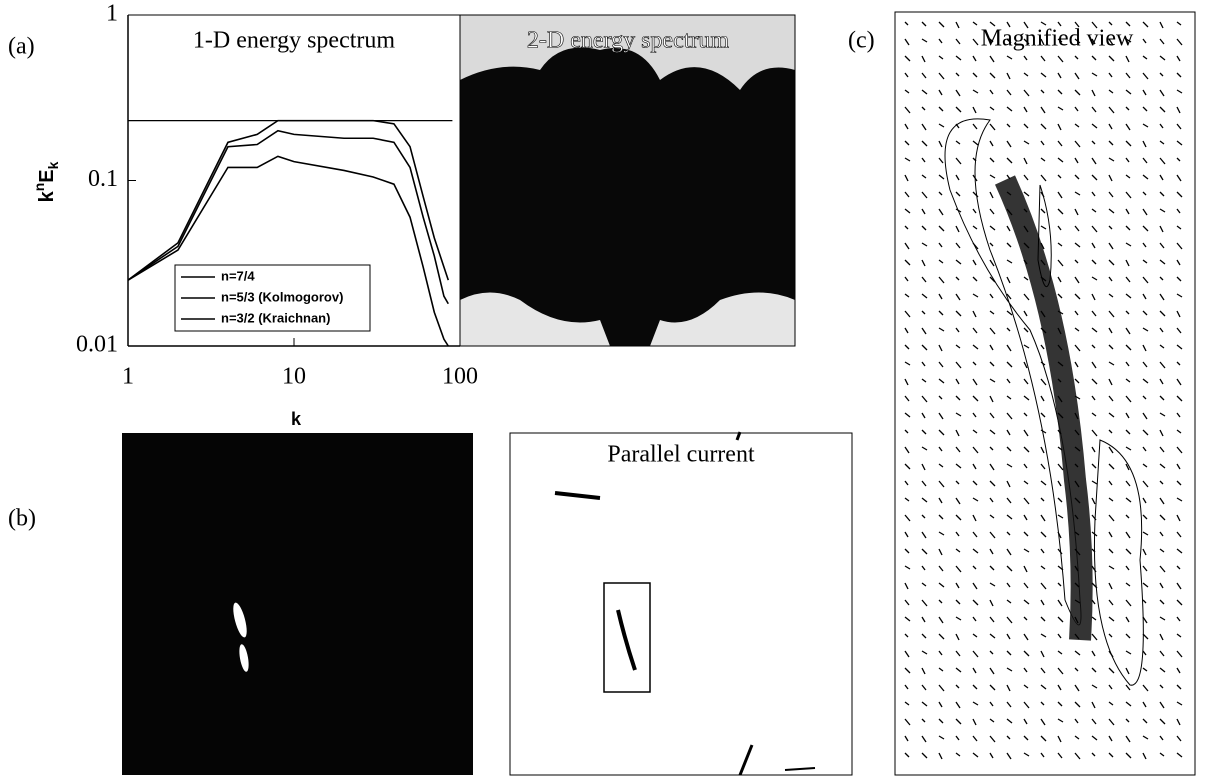  What do you see at coordinates (97, 345) in the screenshot?
I see `y-tick-label: 0.01` at bounding box center [97, 345].